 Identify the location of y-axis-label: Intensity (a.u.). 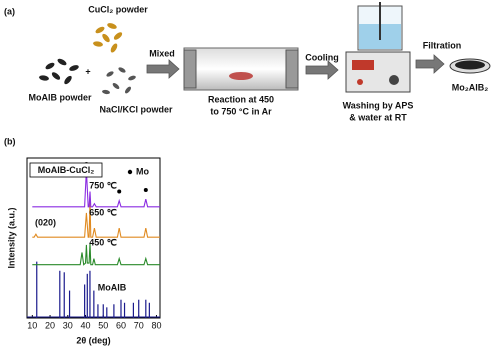
(11, 237).